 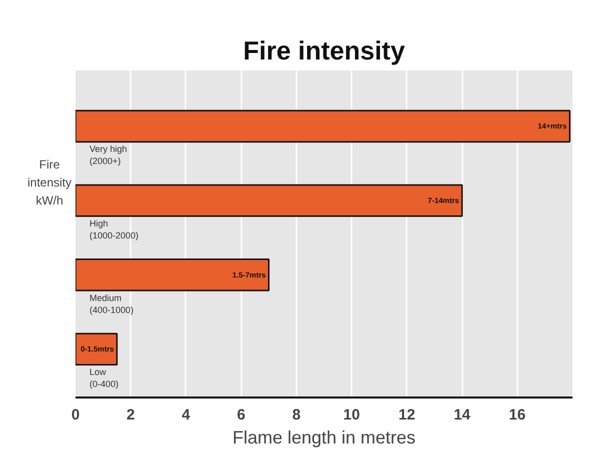 I want to click on y-tick-label: Very high (2000+), so click(x=109, y=155).